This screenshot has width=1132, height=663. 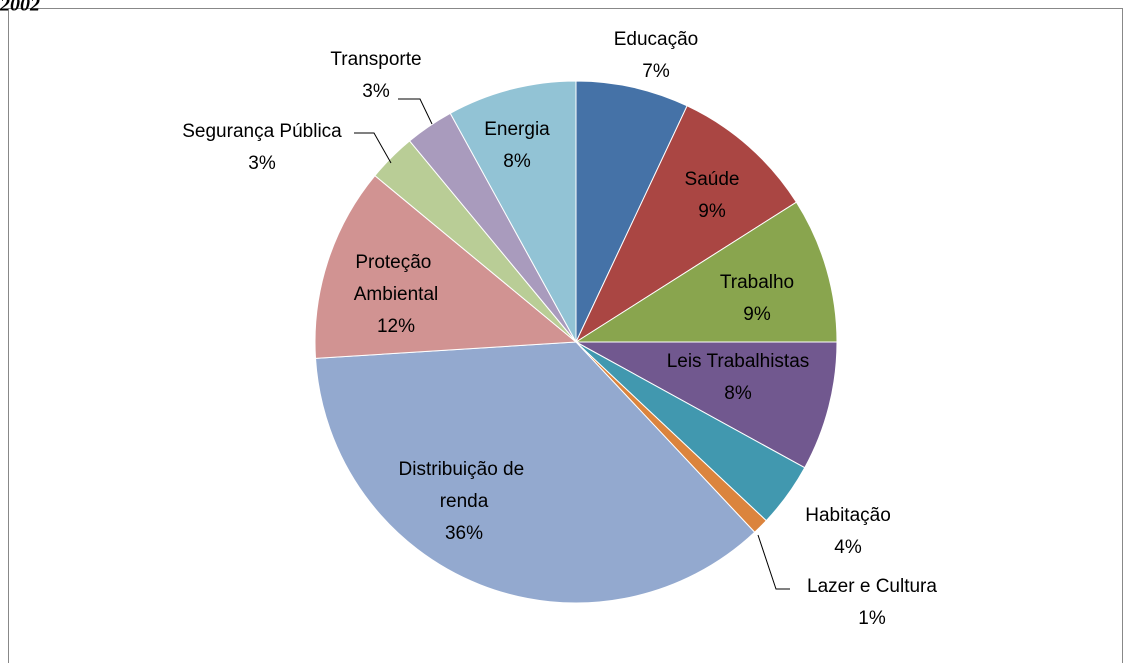 What do you see at coordinates (464, 501) in the screenshot?
I see `label-line: renda` at bounding box center [464, 501].